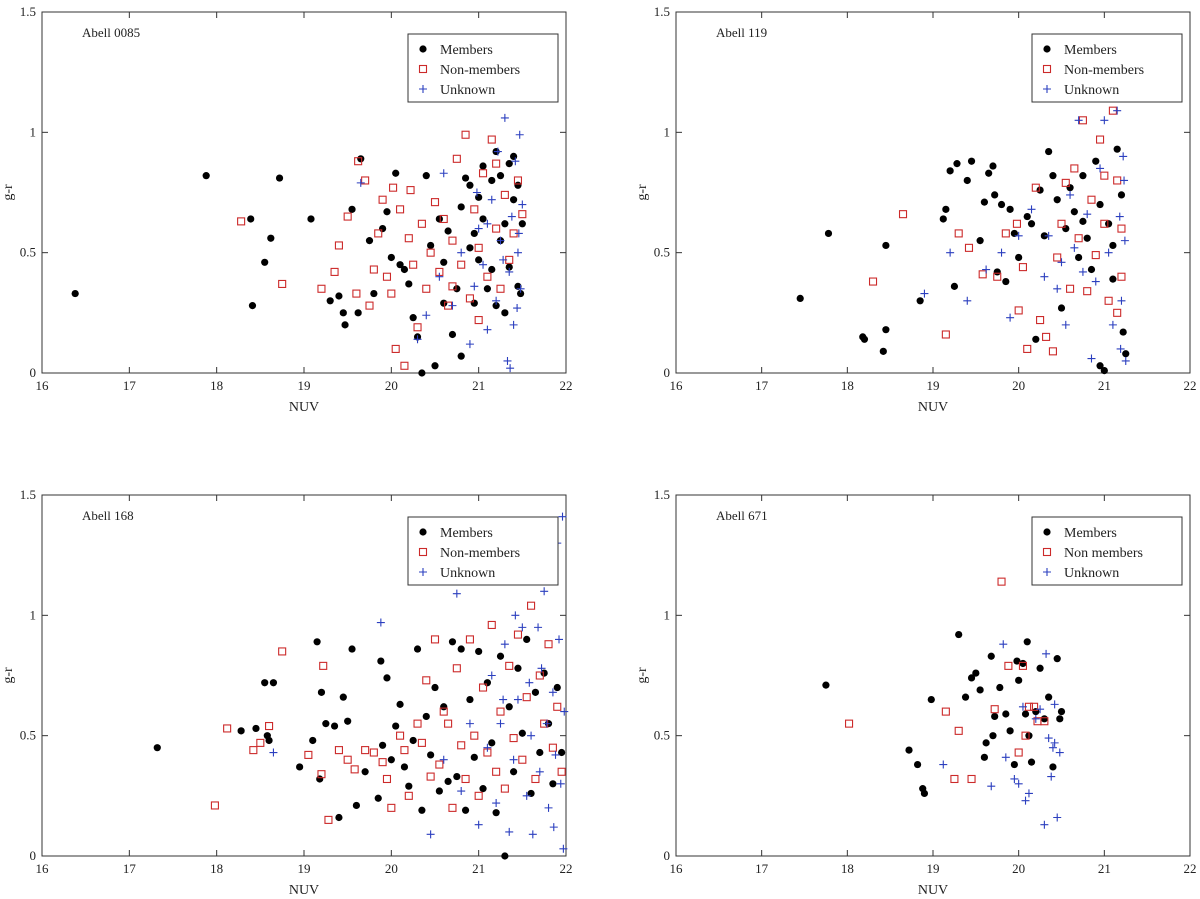 This screenshot has height=899, width=1200. What do you see at coordinates (667, 131) in the screenshot?
I see `y-tick-label: 1` at bounding box center [667, 131].